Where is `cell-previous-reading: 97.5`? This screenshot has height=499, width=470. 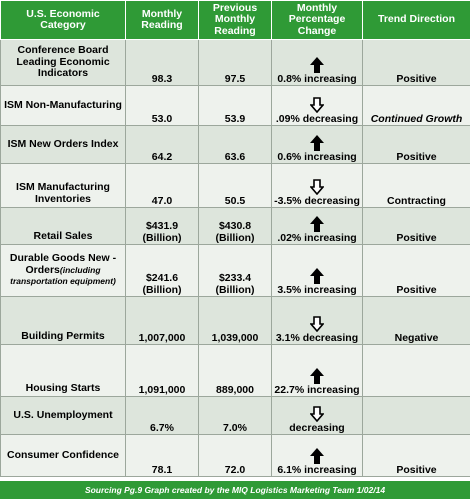 cell-previous-reading: 97.5 is located at coordinates (235, 62).